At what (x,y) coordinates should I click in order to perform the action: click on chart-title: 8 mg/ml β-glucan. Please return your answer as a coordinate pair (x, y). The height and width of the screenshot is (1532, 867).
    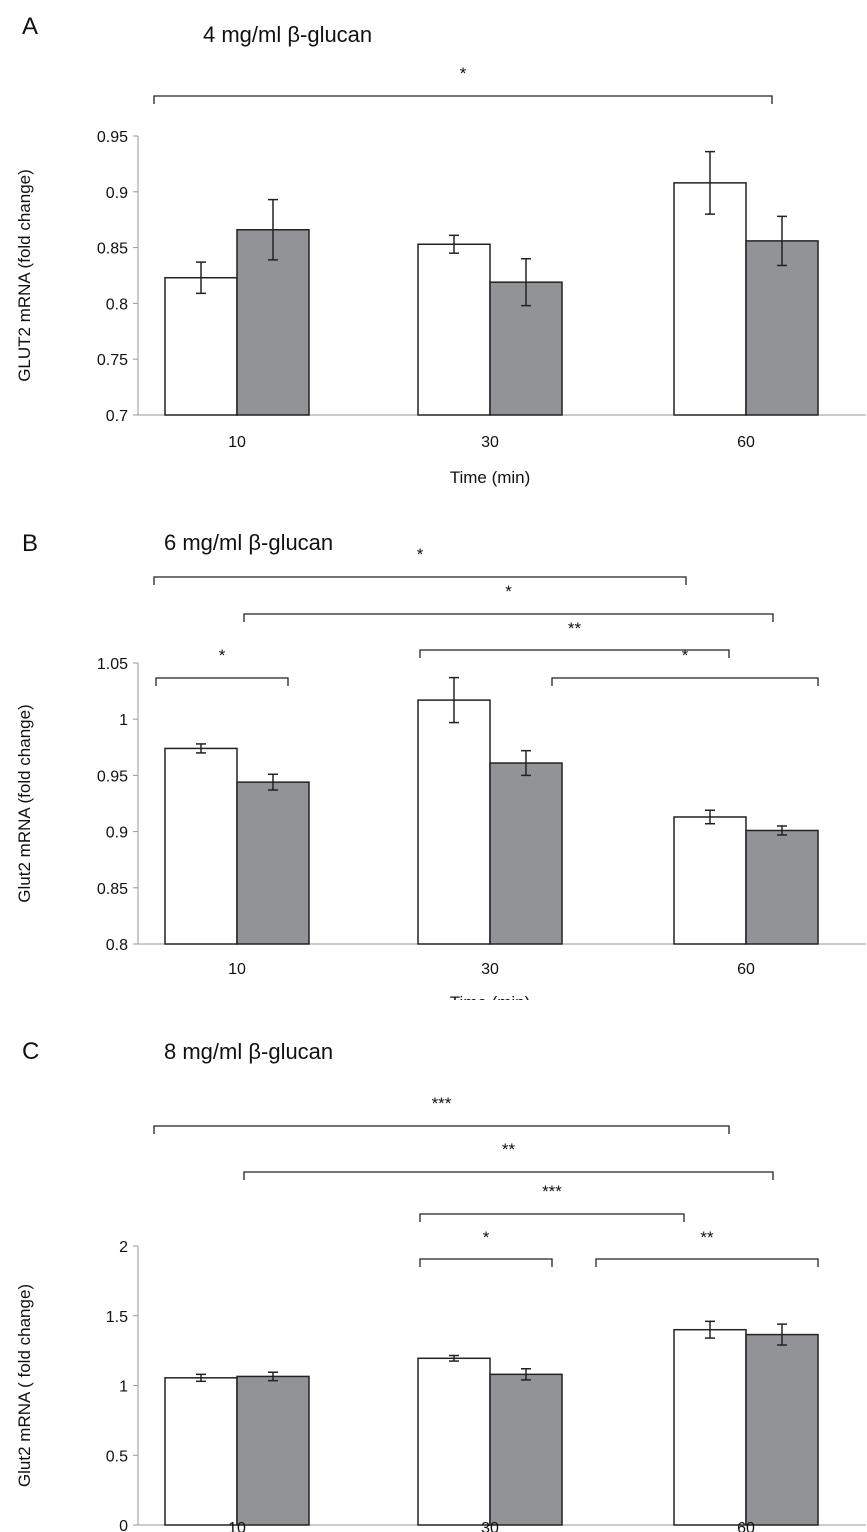
    Looking at the image, I should click on (248, 1051).